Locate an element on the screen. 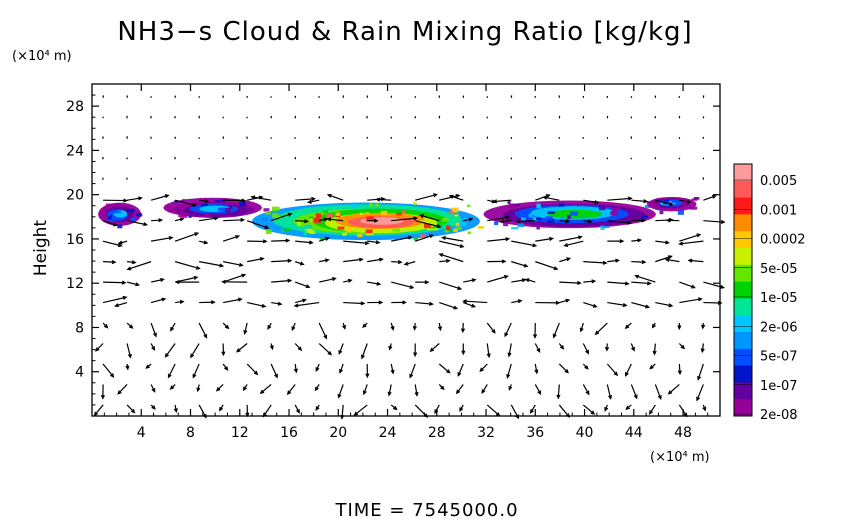  colorbar-label: 5e-05 is located at coordinates (779, 269).